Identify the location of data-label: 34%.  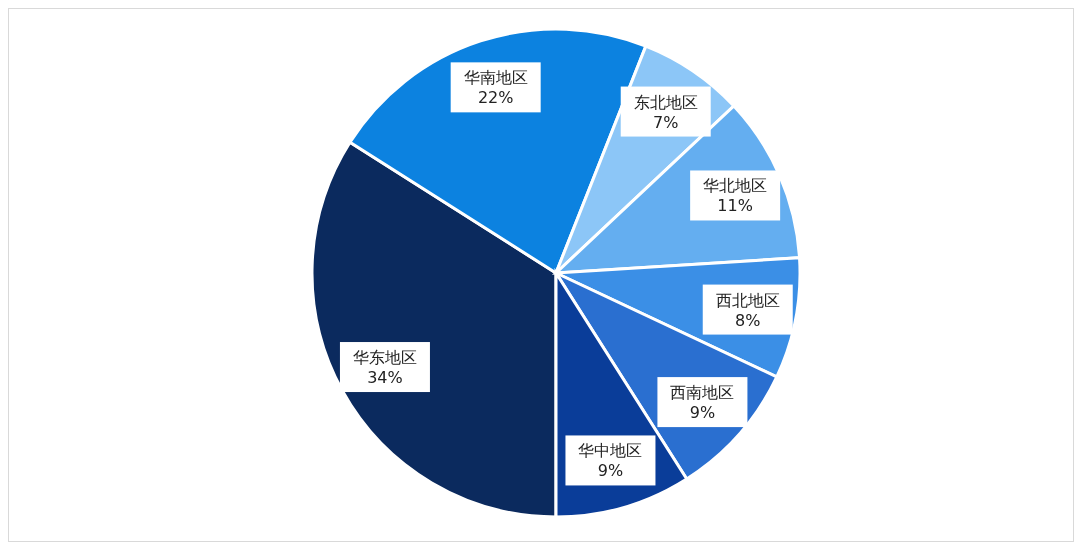
(385, 378).